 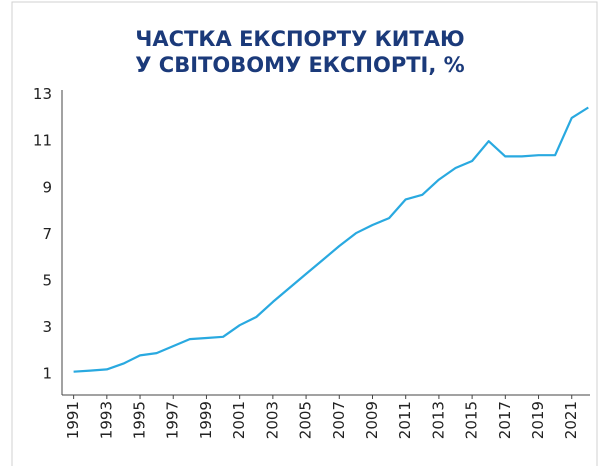 I want to click on y-tick-label: 11, so click(x=42, y=141).